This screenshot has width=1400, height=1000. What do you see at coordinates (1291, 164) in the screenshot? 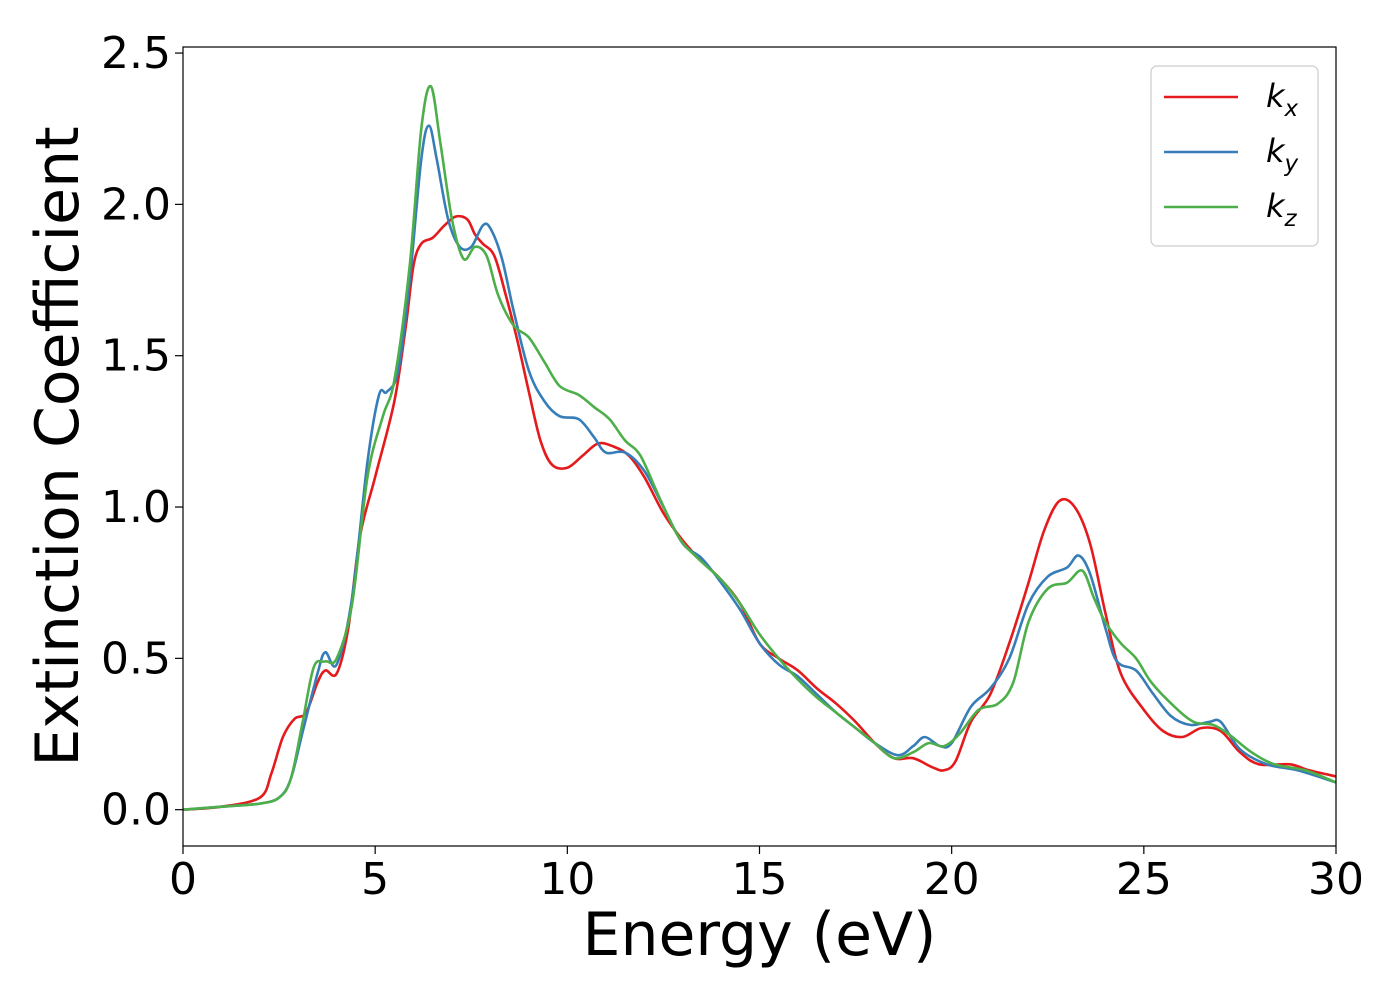
I see `legend-label-subscript: y` at bounding box center [1291, 164].